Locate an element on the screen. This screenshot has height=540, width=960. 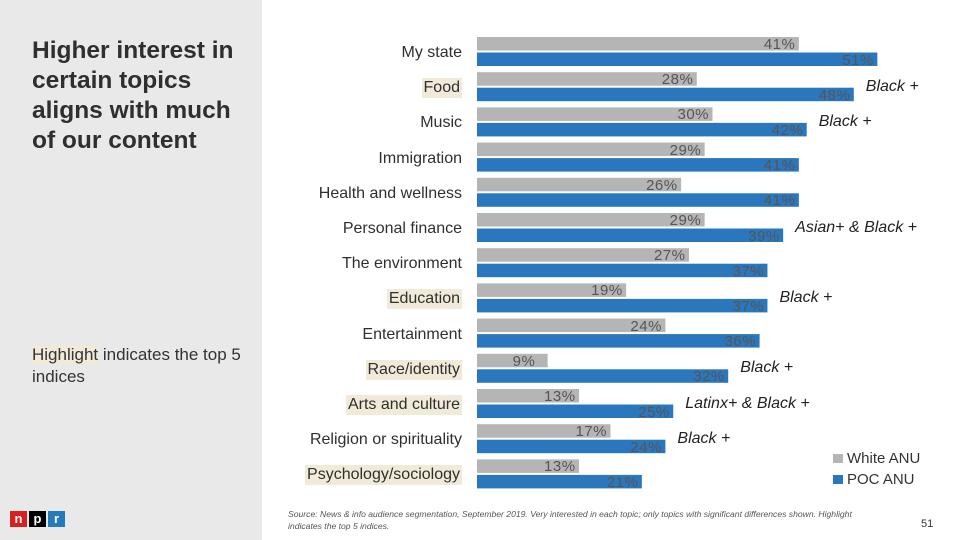
bar-poc-anu-education is located at coordinates (622, 305).